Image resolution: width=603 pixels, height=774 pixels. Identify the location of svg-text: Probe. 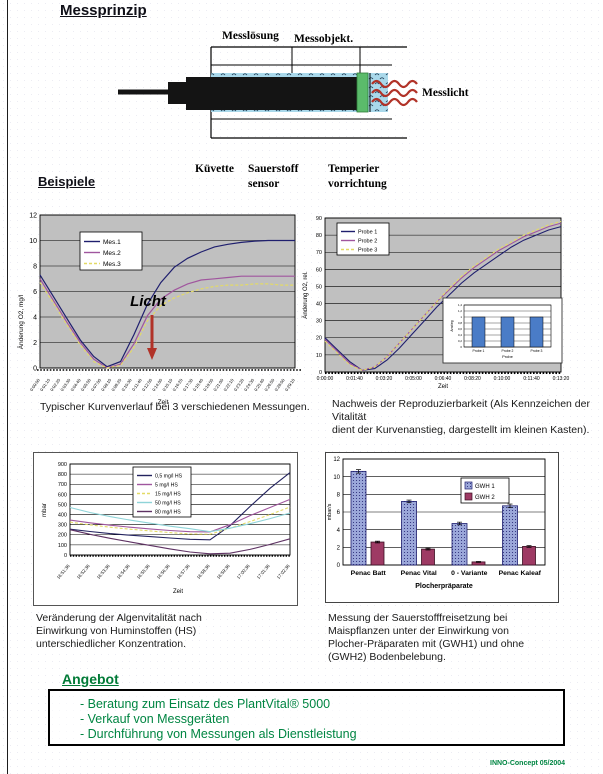
(507, 356).